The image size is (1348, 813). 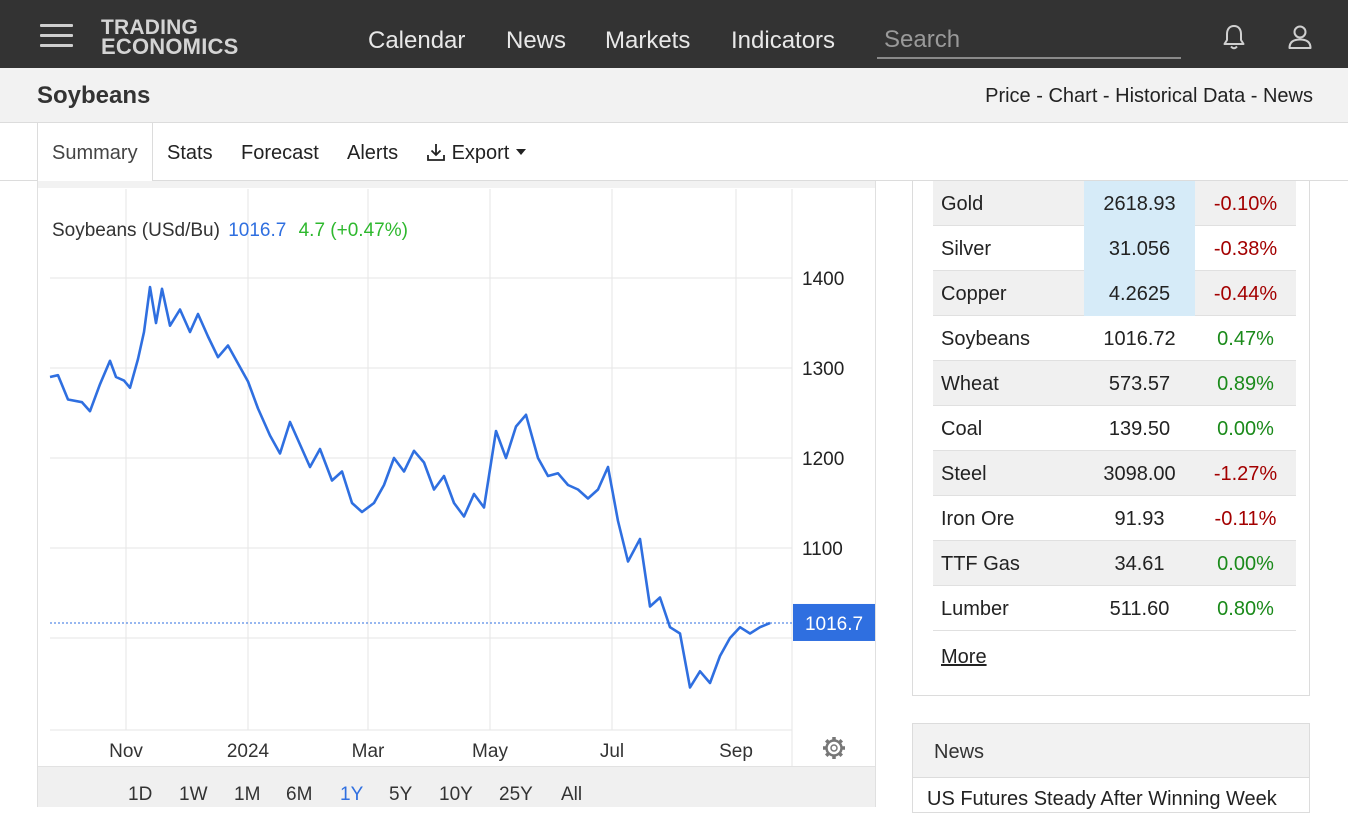 What do you see at coordinates (970, 384) in the screenshot?
I see `commodity-name: Wheat` at bounding box center [970, 384].